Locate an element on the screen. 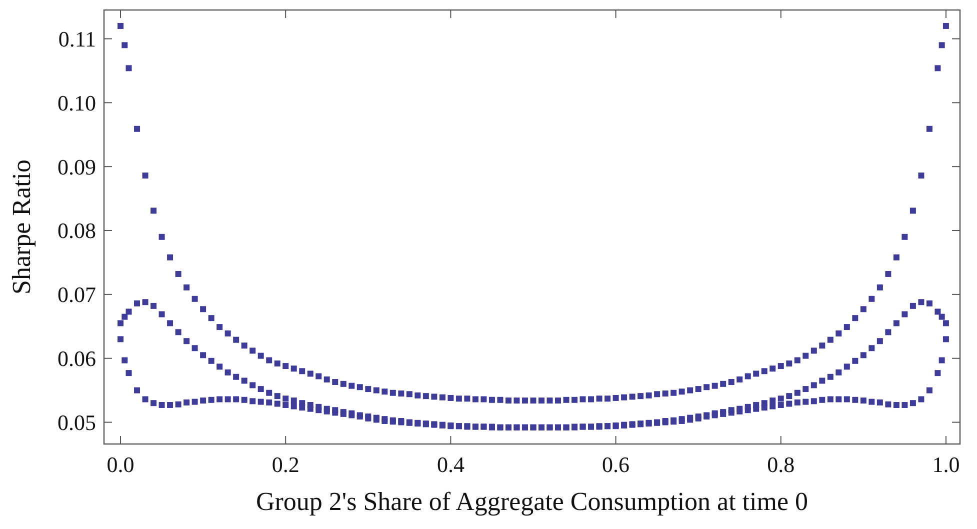 The image size is (977, 529). y-tick-label: 0.05 is located at coordinates (77, 422).